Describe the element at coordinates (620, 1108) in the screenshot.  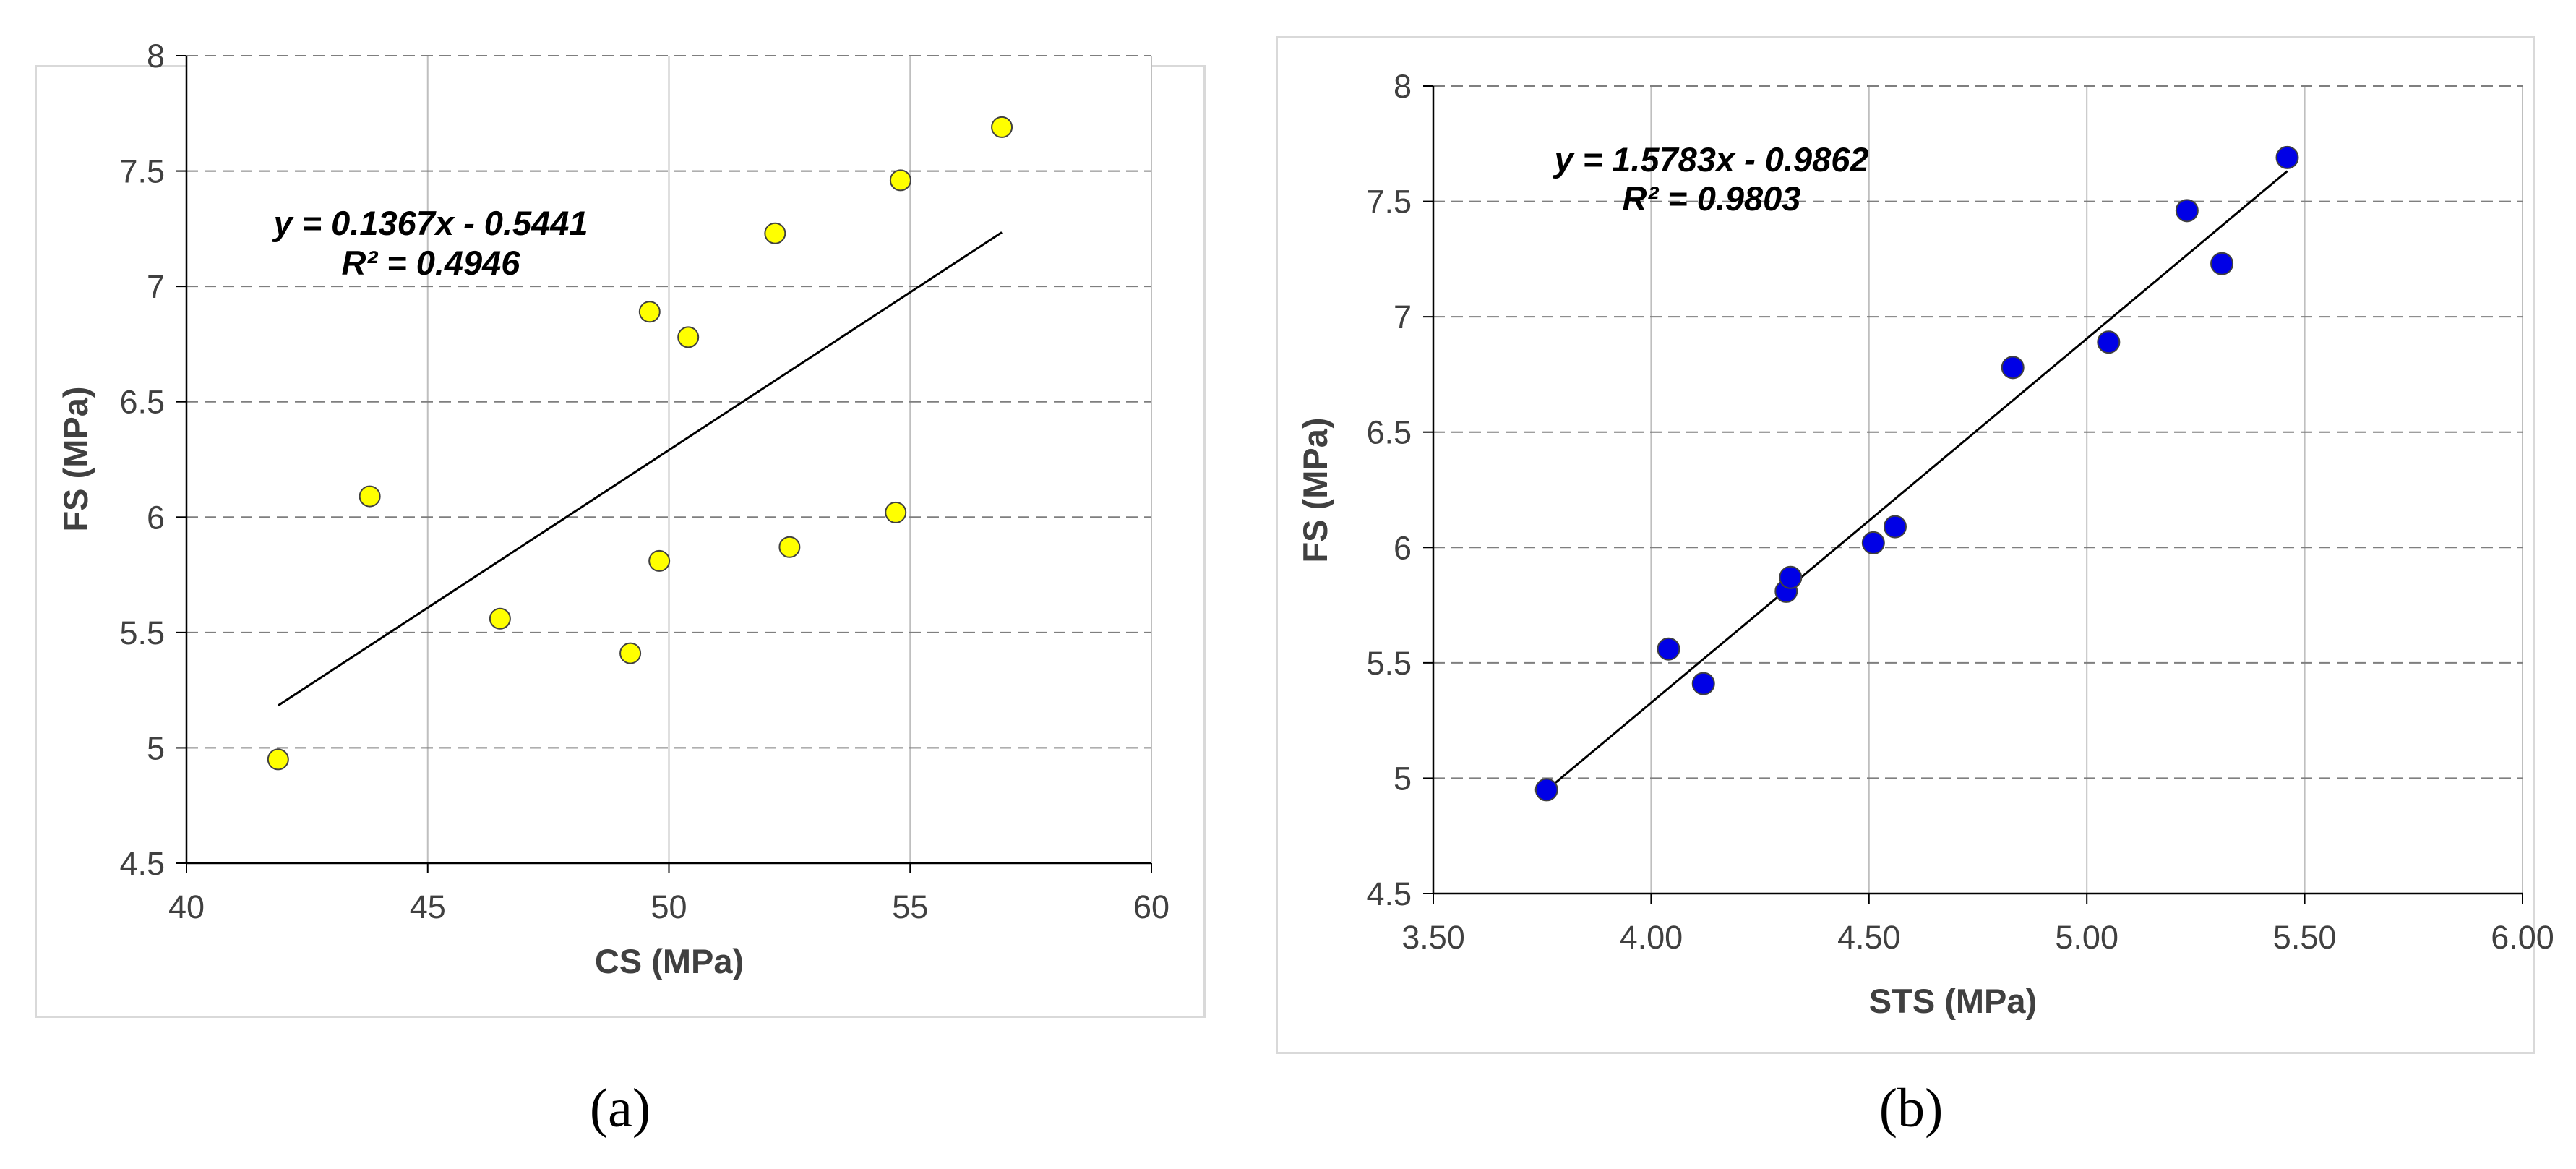
I see `caption-a: (a)` at that location.